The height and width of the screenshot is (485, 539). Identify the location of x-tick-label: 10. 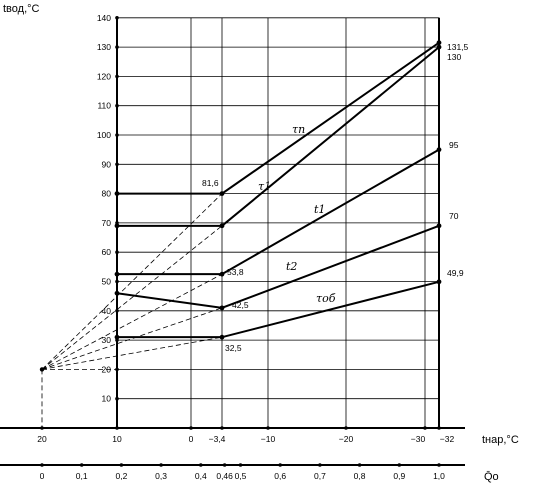
(117, 439).